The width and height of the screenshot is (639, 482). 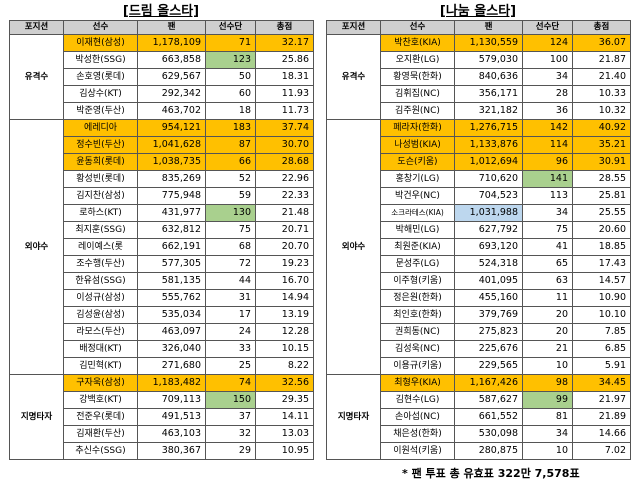 I want to click on total-score-cell: 30.70, so click(x=284, y=145).